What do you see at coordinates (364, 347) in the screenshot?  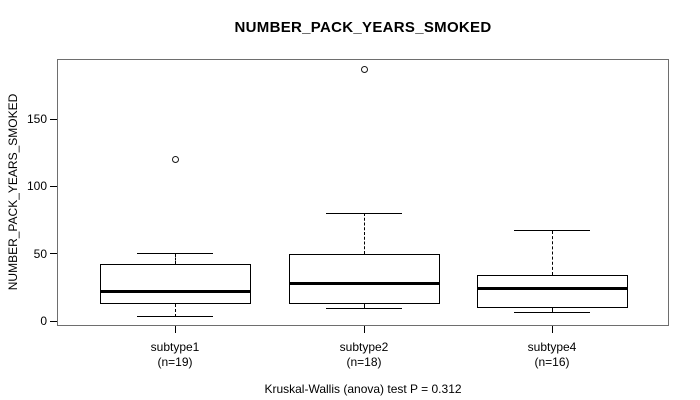 I see `group-name: subtype2` at bounding box center [364, 347].